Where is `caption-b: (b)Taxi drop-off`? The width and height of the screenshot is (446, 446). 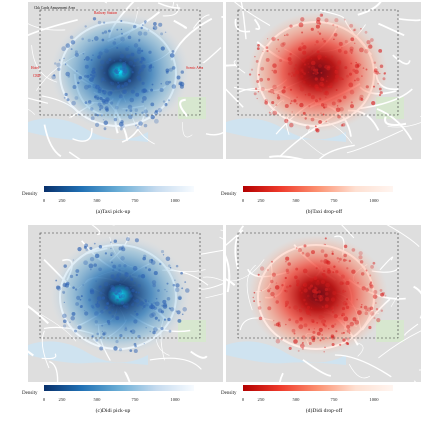
caption-b: (b)Taxi drop-off is located at coordinates (324, 212).